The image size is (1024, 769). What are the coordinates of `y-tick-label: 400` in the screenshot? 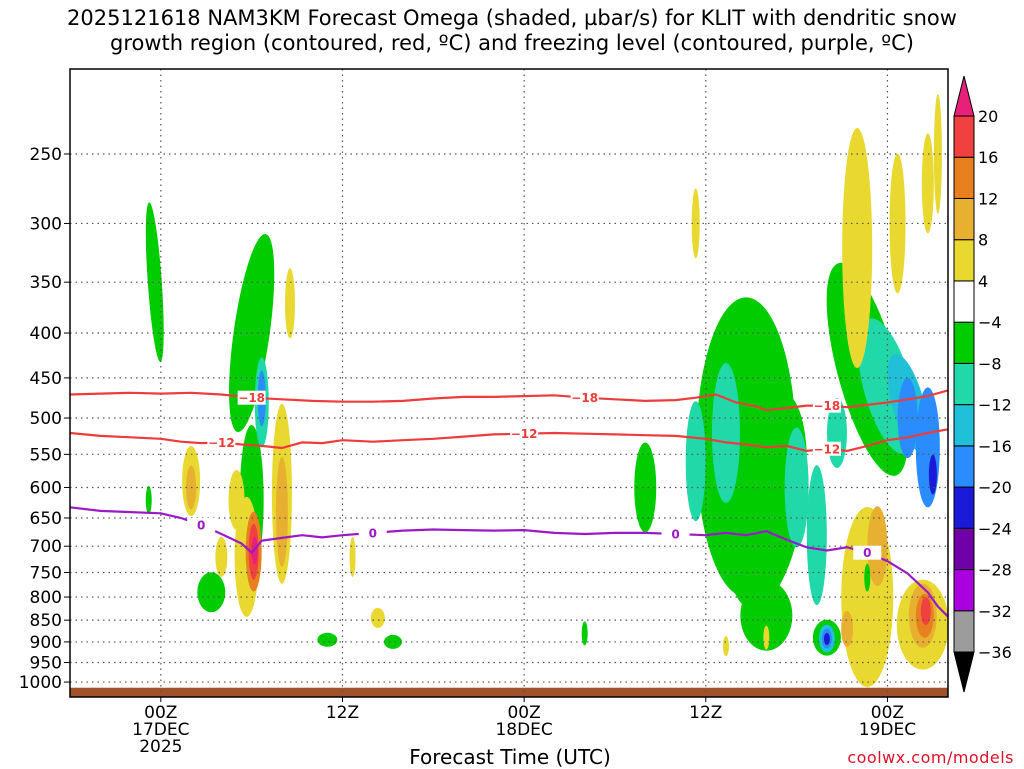 It's located at (46, 334).